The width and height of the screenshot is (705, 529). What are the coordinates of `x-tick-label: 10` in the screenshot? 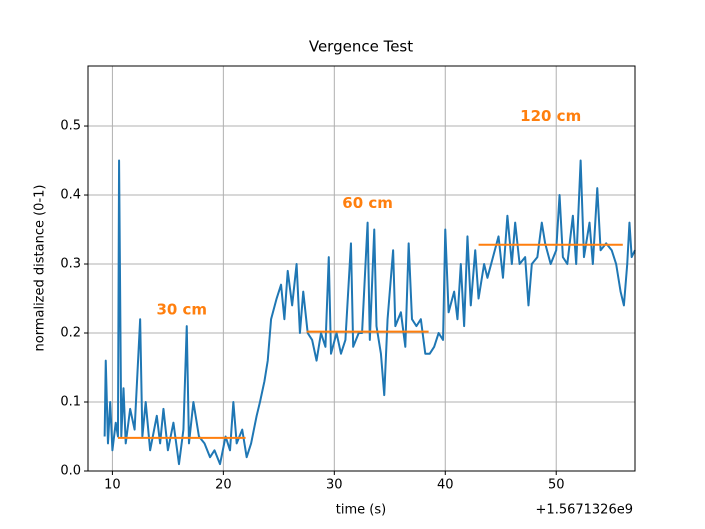 It's located at (112, 485).